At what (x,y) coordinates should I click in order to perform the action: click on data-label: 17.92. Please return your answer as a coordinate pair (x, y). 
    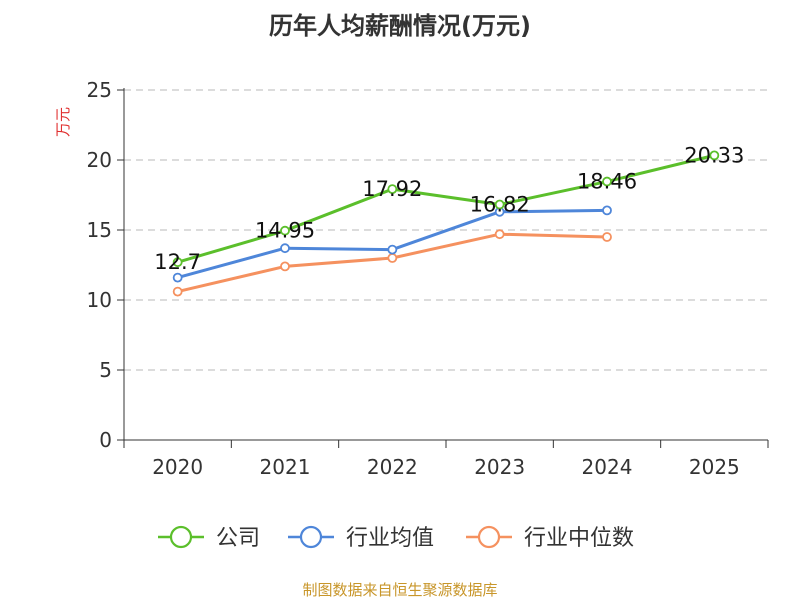
    Looking at the image, I should click on (392, 189).